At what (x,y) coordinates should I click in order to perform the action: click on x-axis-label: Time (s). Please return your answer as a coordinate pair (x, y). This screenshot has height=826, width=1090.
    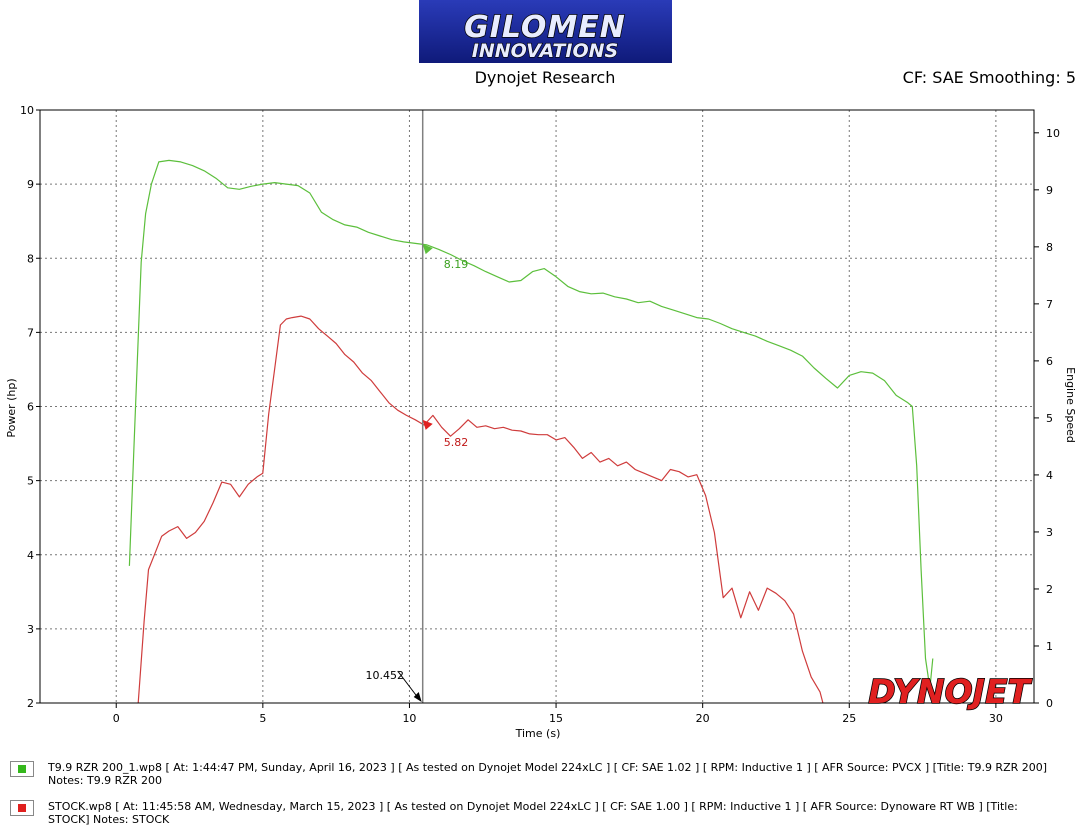
    Looking at the image, I should click on (538, 733).